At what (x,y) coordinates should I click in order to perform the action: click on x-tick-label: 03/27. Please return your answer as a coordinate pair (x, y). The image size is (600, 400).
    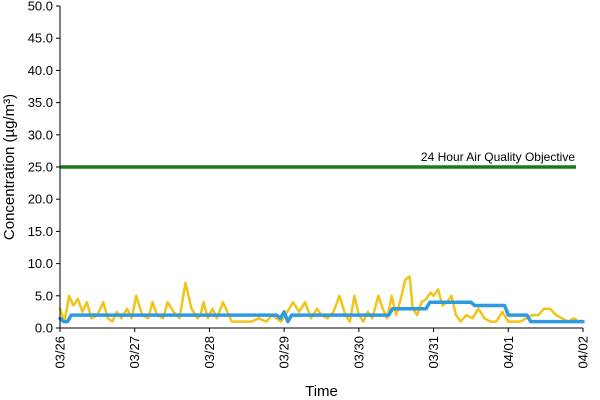
    Looking at the image, I should click on (134, 352).